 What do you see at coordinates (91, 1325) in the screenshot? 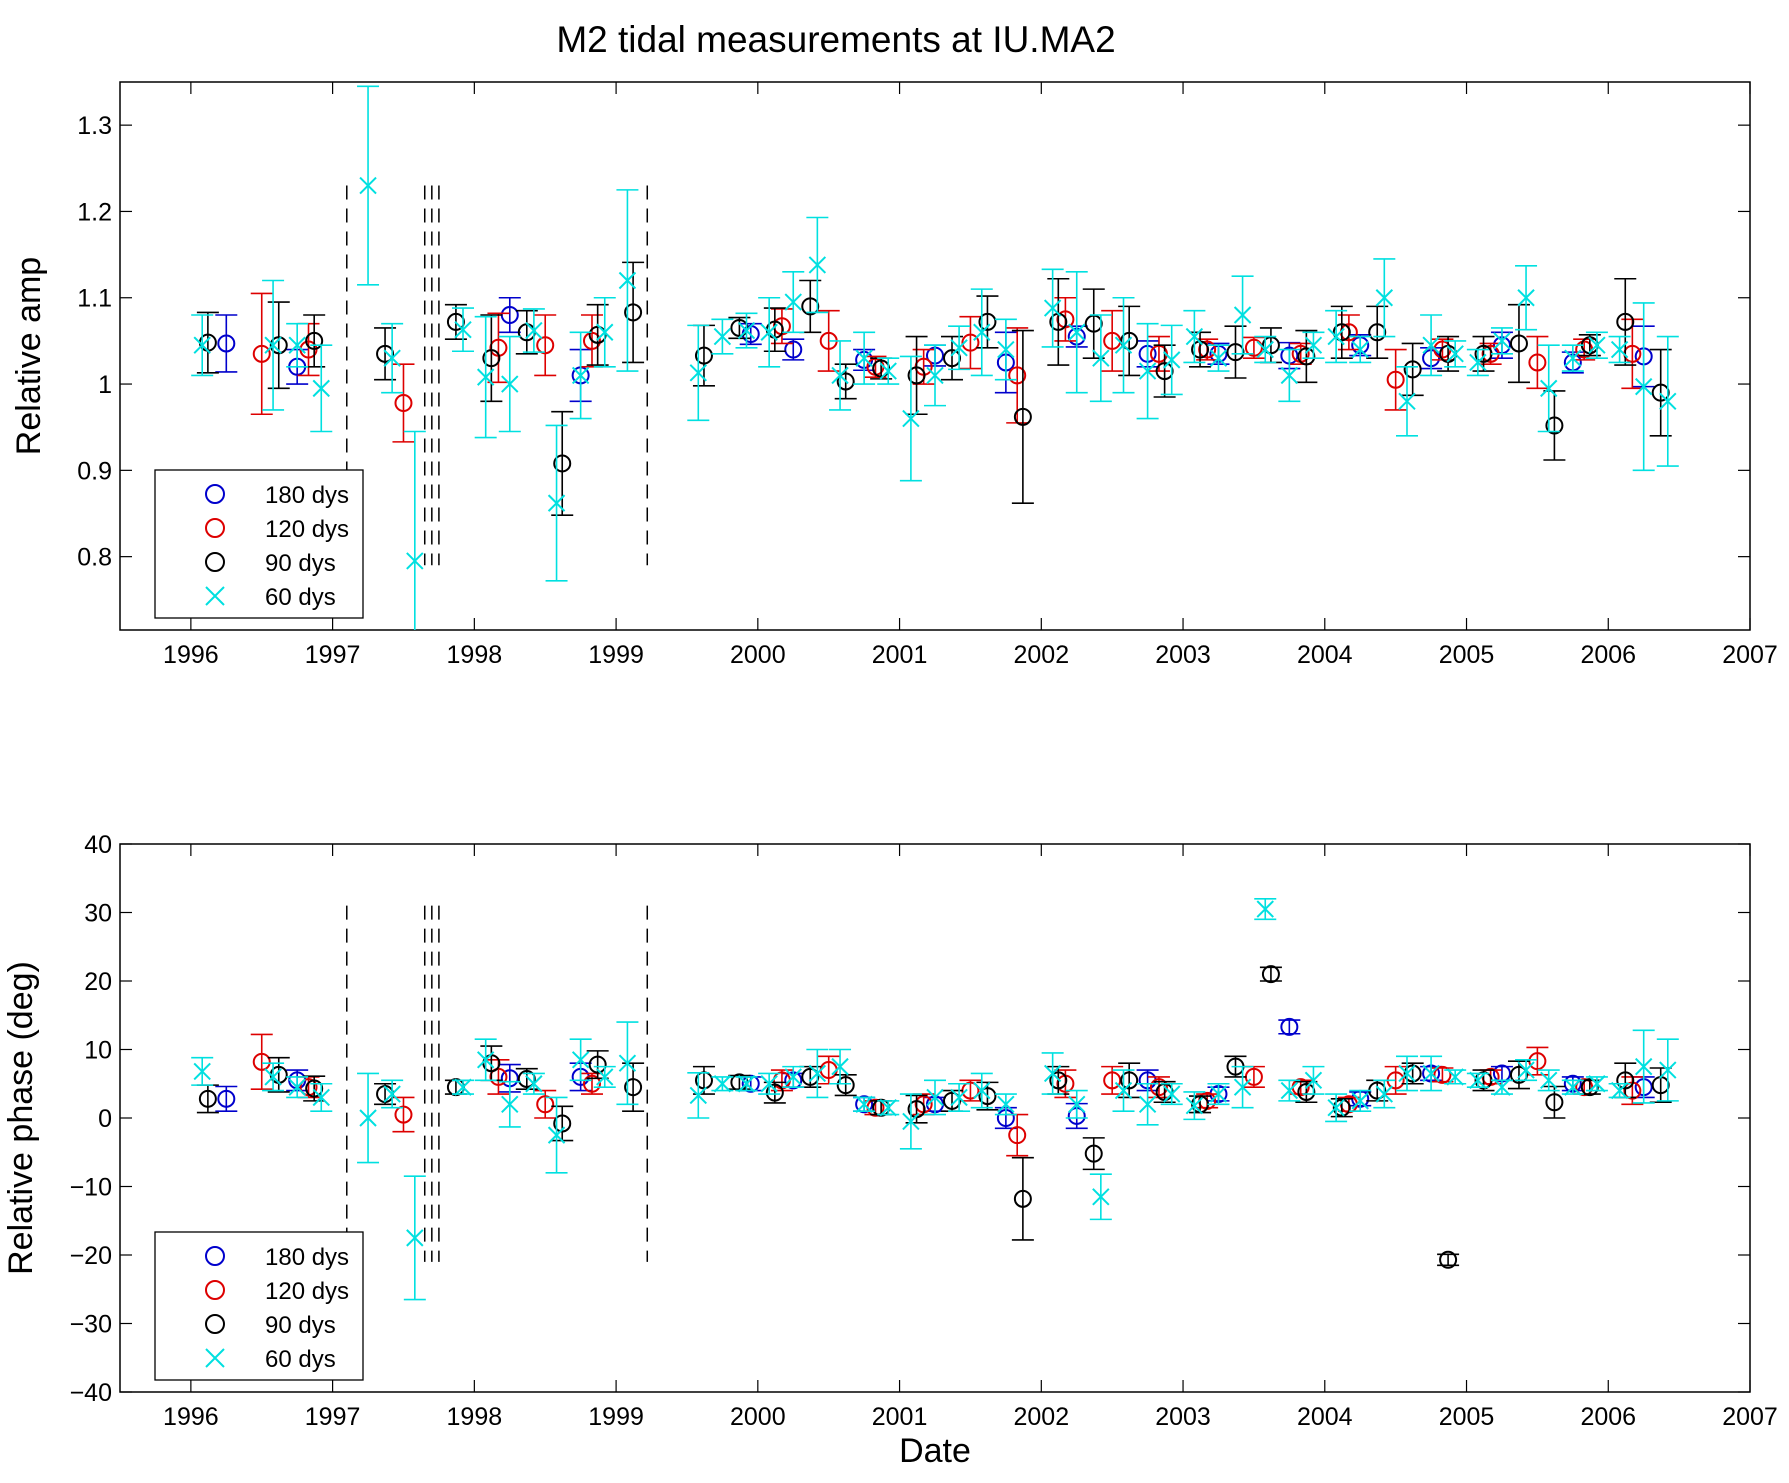
I see `y-tick-label: −30` at bounding box center [91, 1325].